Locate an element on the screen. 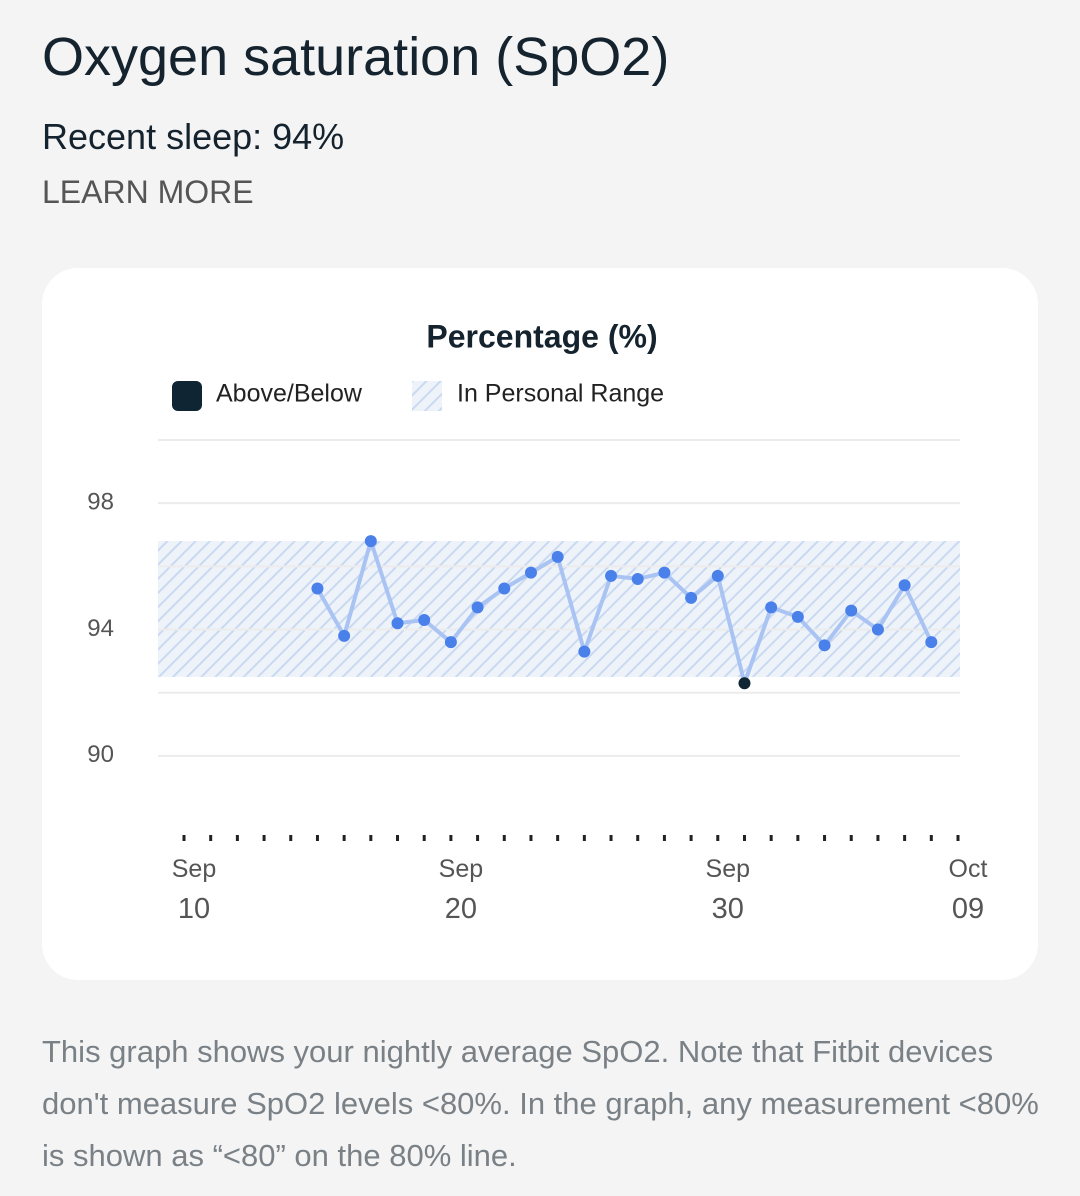  x-tick-label: Sep 20 is located at coordinates (461, 890).